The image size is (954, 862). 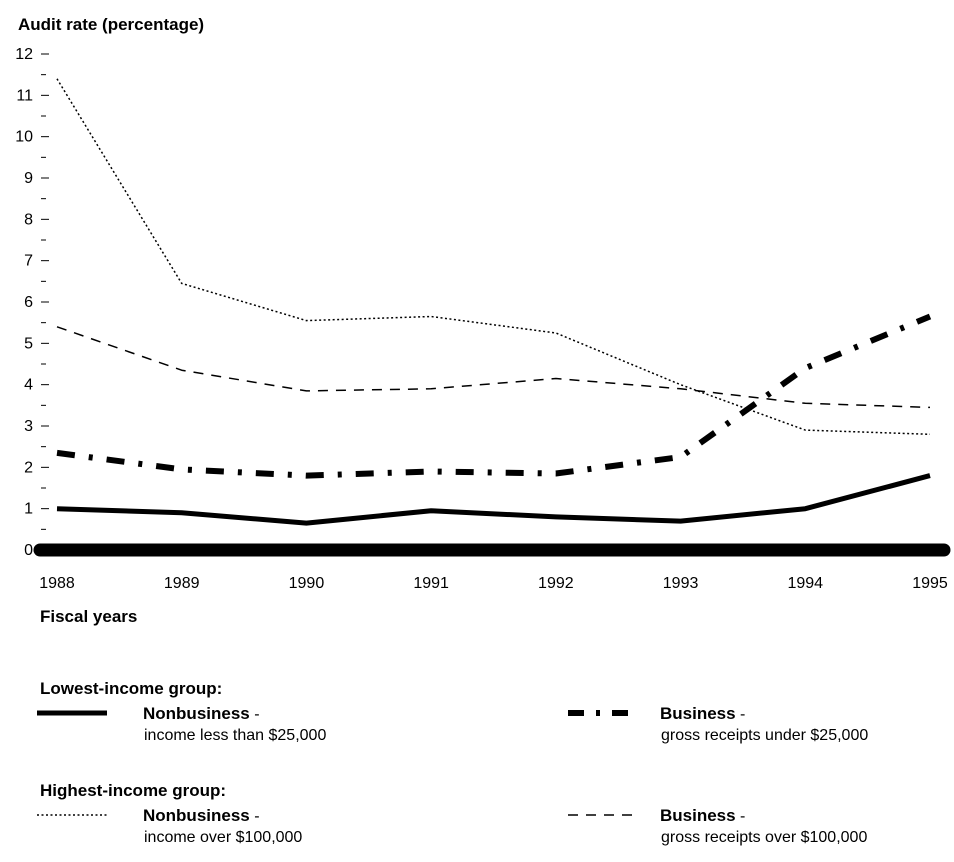 I want to click on y-axis-title: Audit rate (percentage), so click(x=111, y=24).